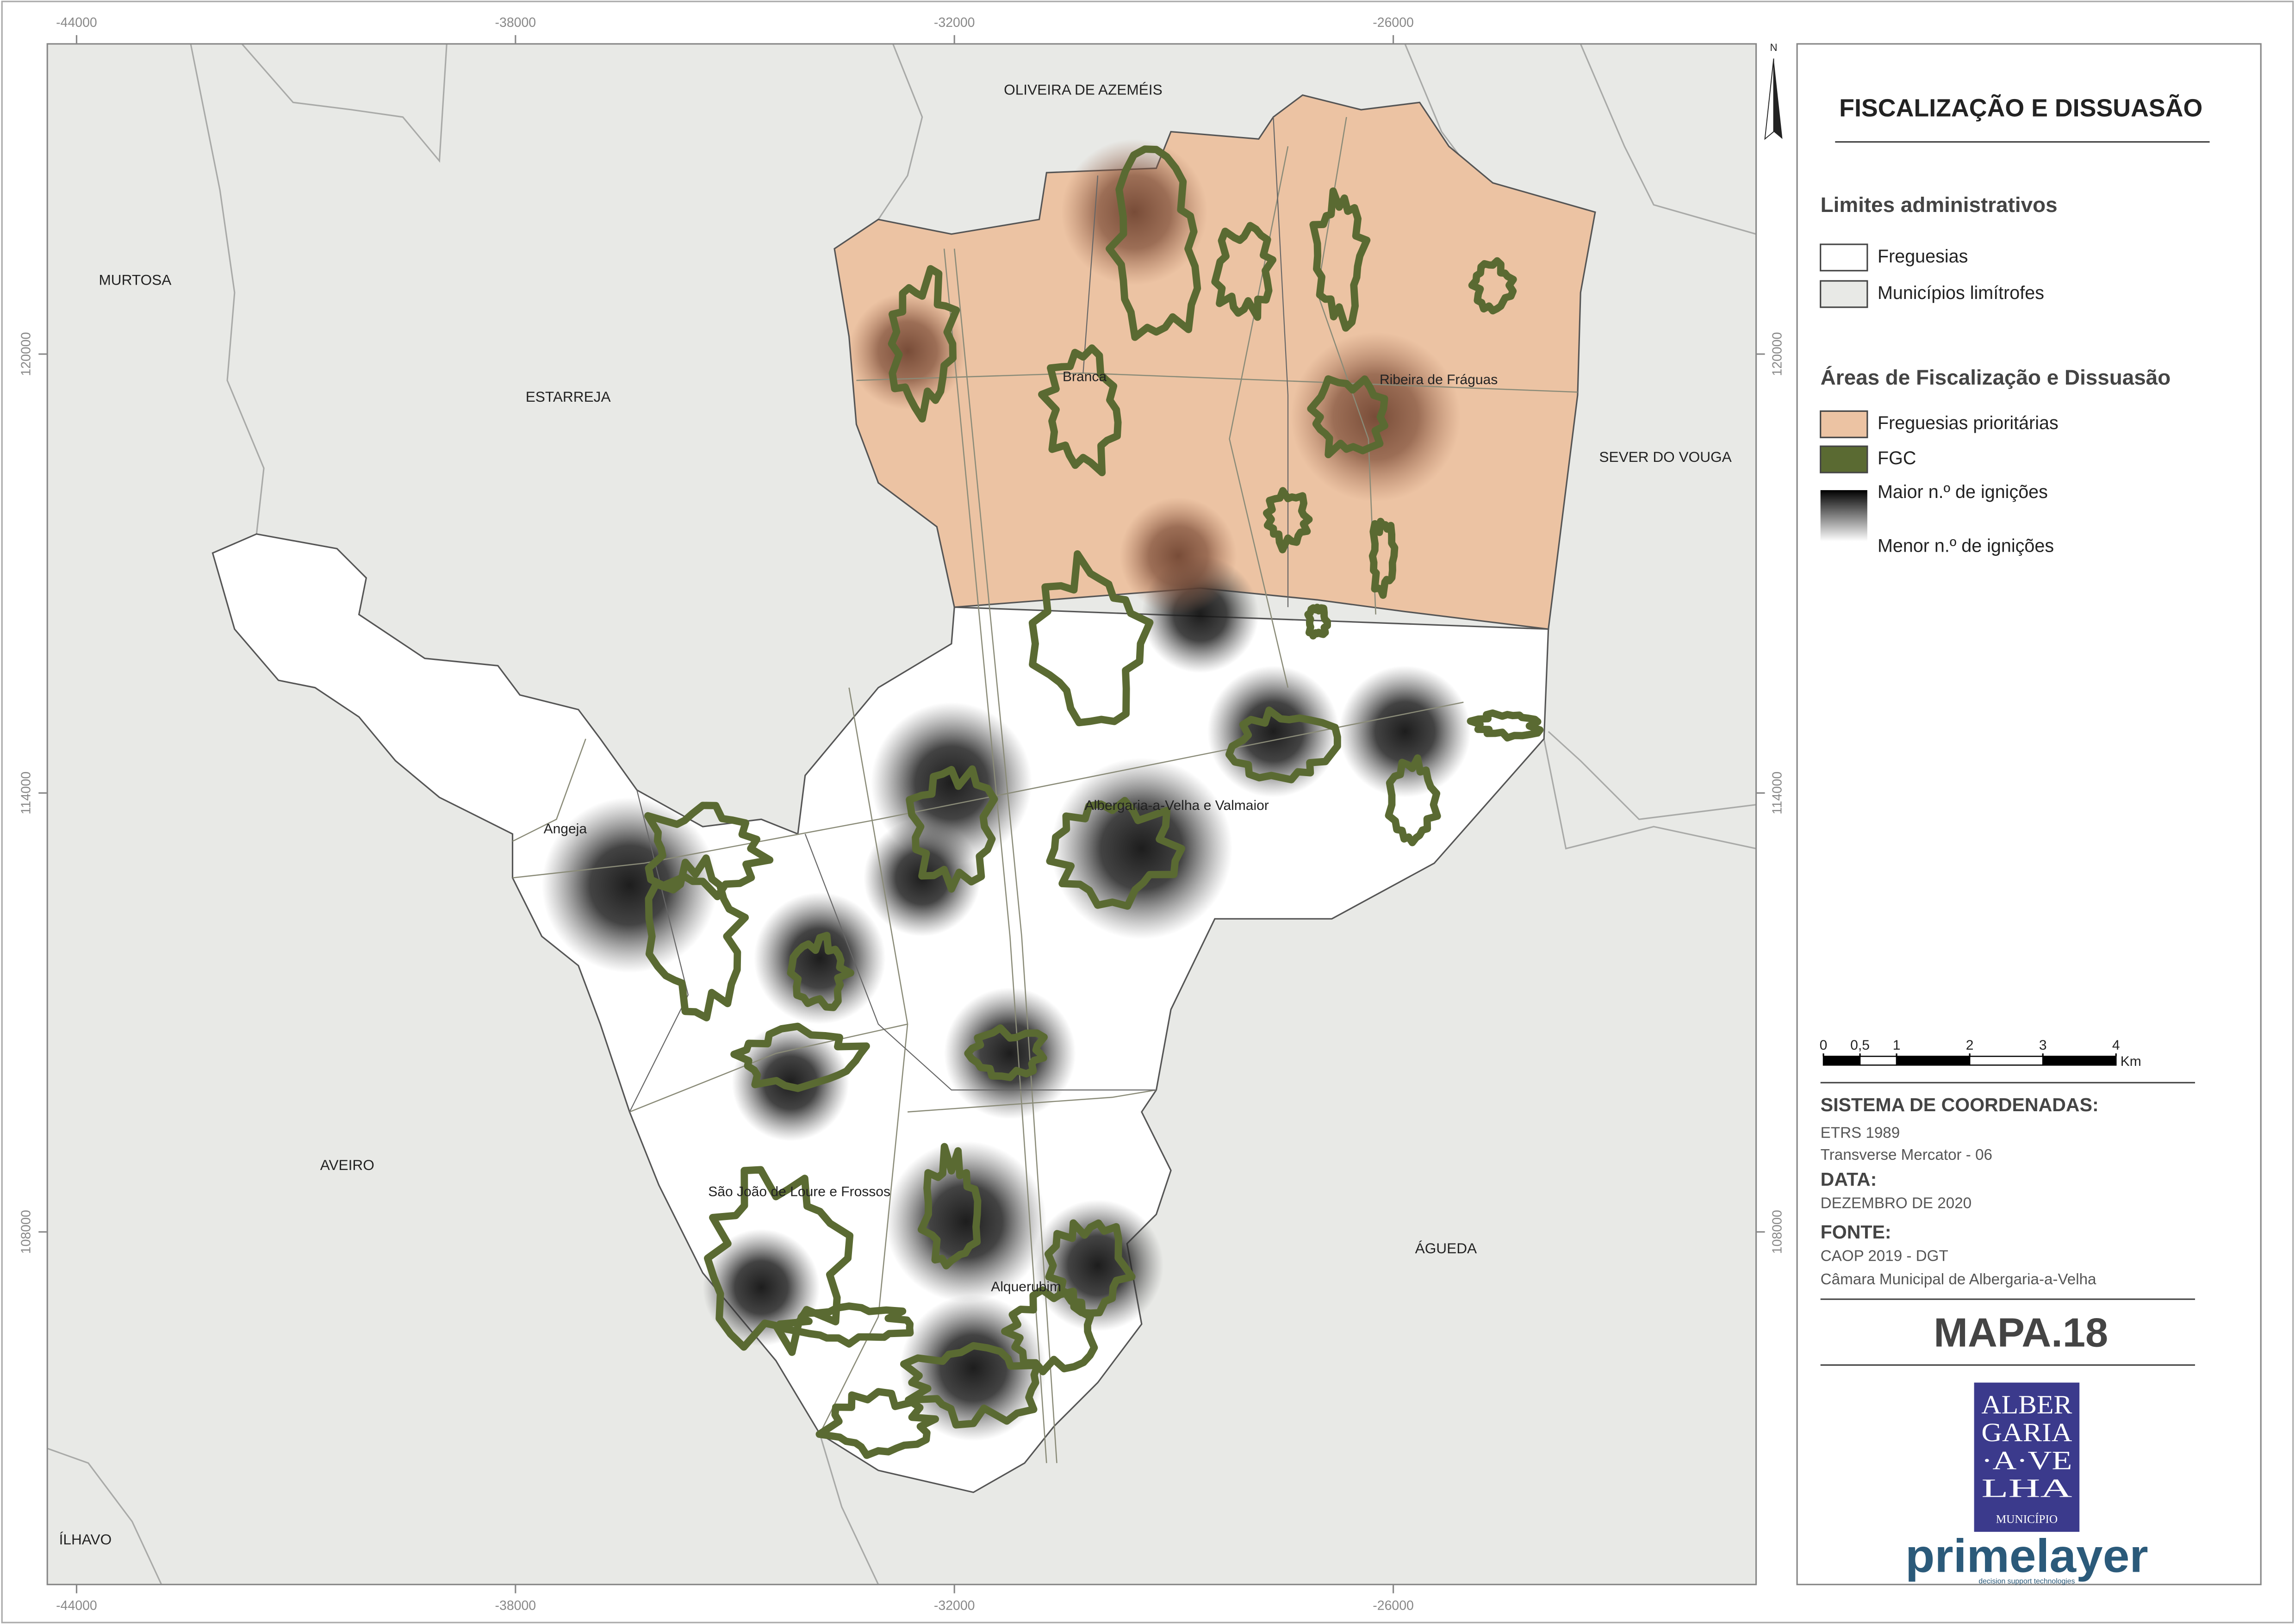  What do you see at coordinates (1777, 793) in the screenshot?
I see `y-tick-label: 114000` at bounding box center [1777, 793].